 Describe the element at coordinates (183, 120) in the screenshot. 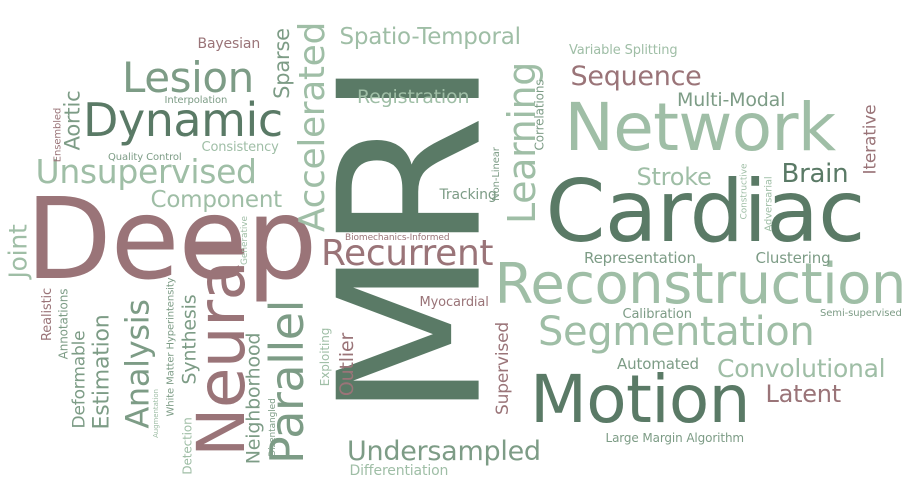

I see `word-dynamic: Dynamic` at that location.